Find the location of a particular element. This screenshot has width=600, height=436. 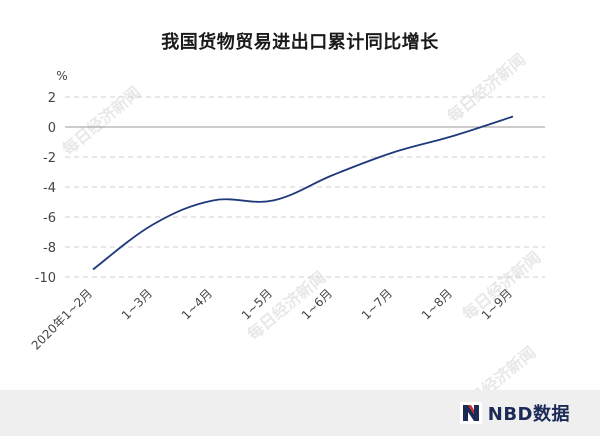

footer-bar is located at coordinates (300, 413).